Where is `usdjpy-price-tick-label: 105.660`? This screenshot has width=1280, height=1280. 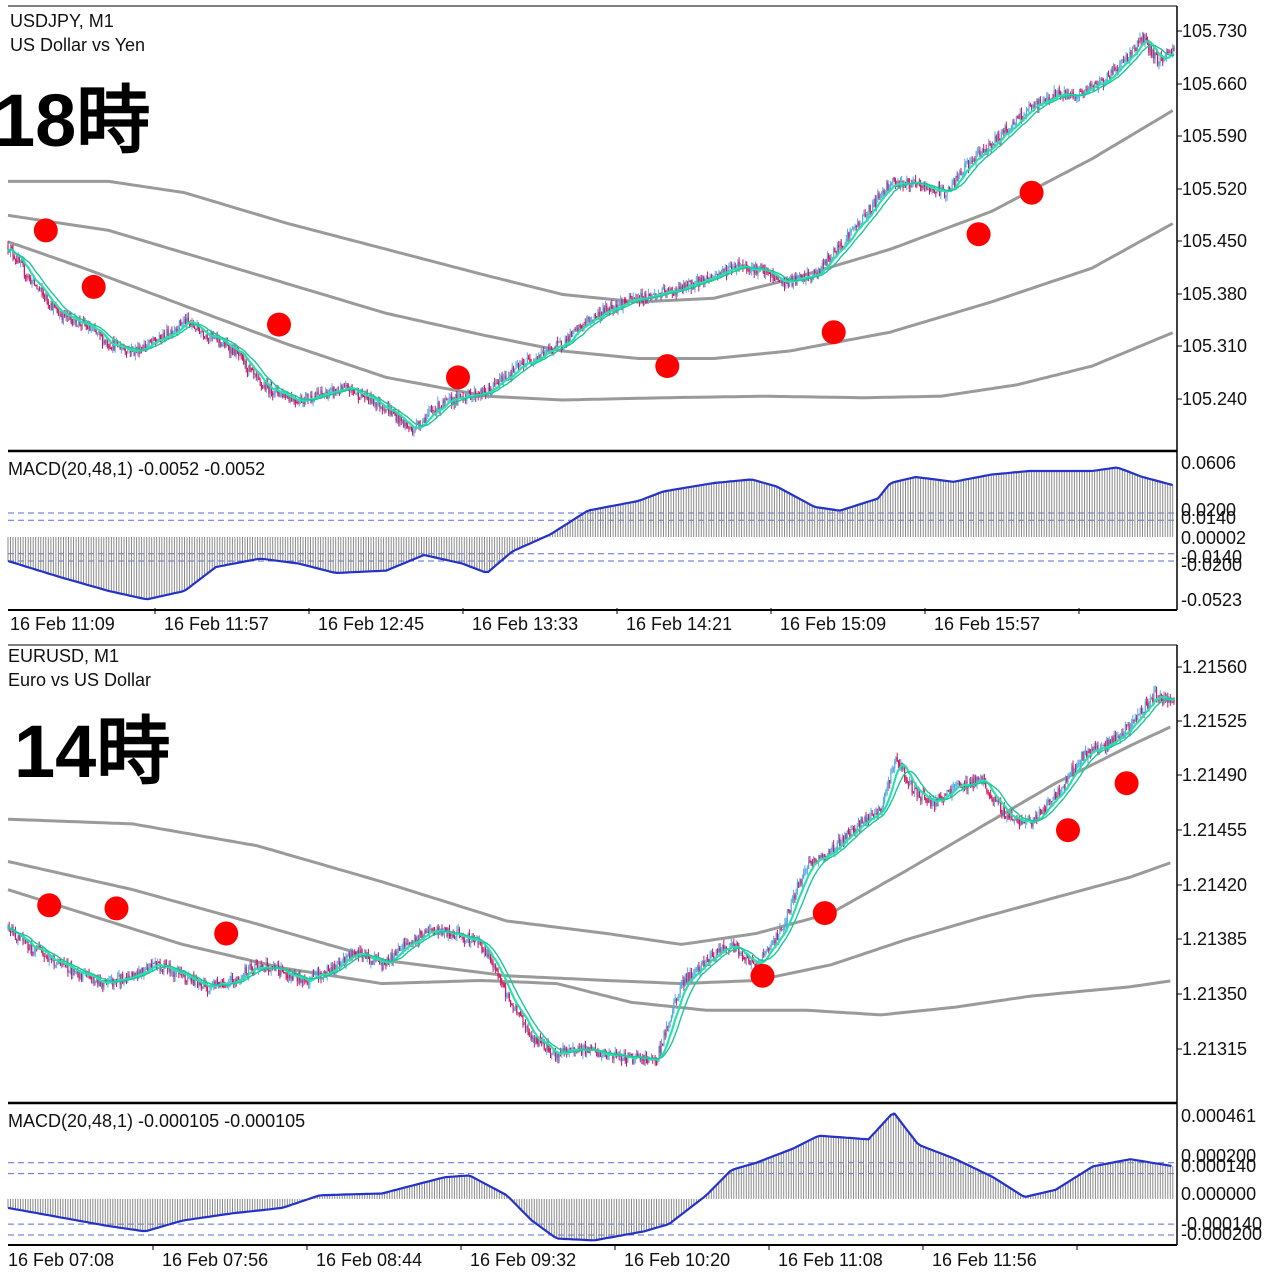
usdjpy-price-tick-label: 105.660 is located at coordinates (1214, 84).